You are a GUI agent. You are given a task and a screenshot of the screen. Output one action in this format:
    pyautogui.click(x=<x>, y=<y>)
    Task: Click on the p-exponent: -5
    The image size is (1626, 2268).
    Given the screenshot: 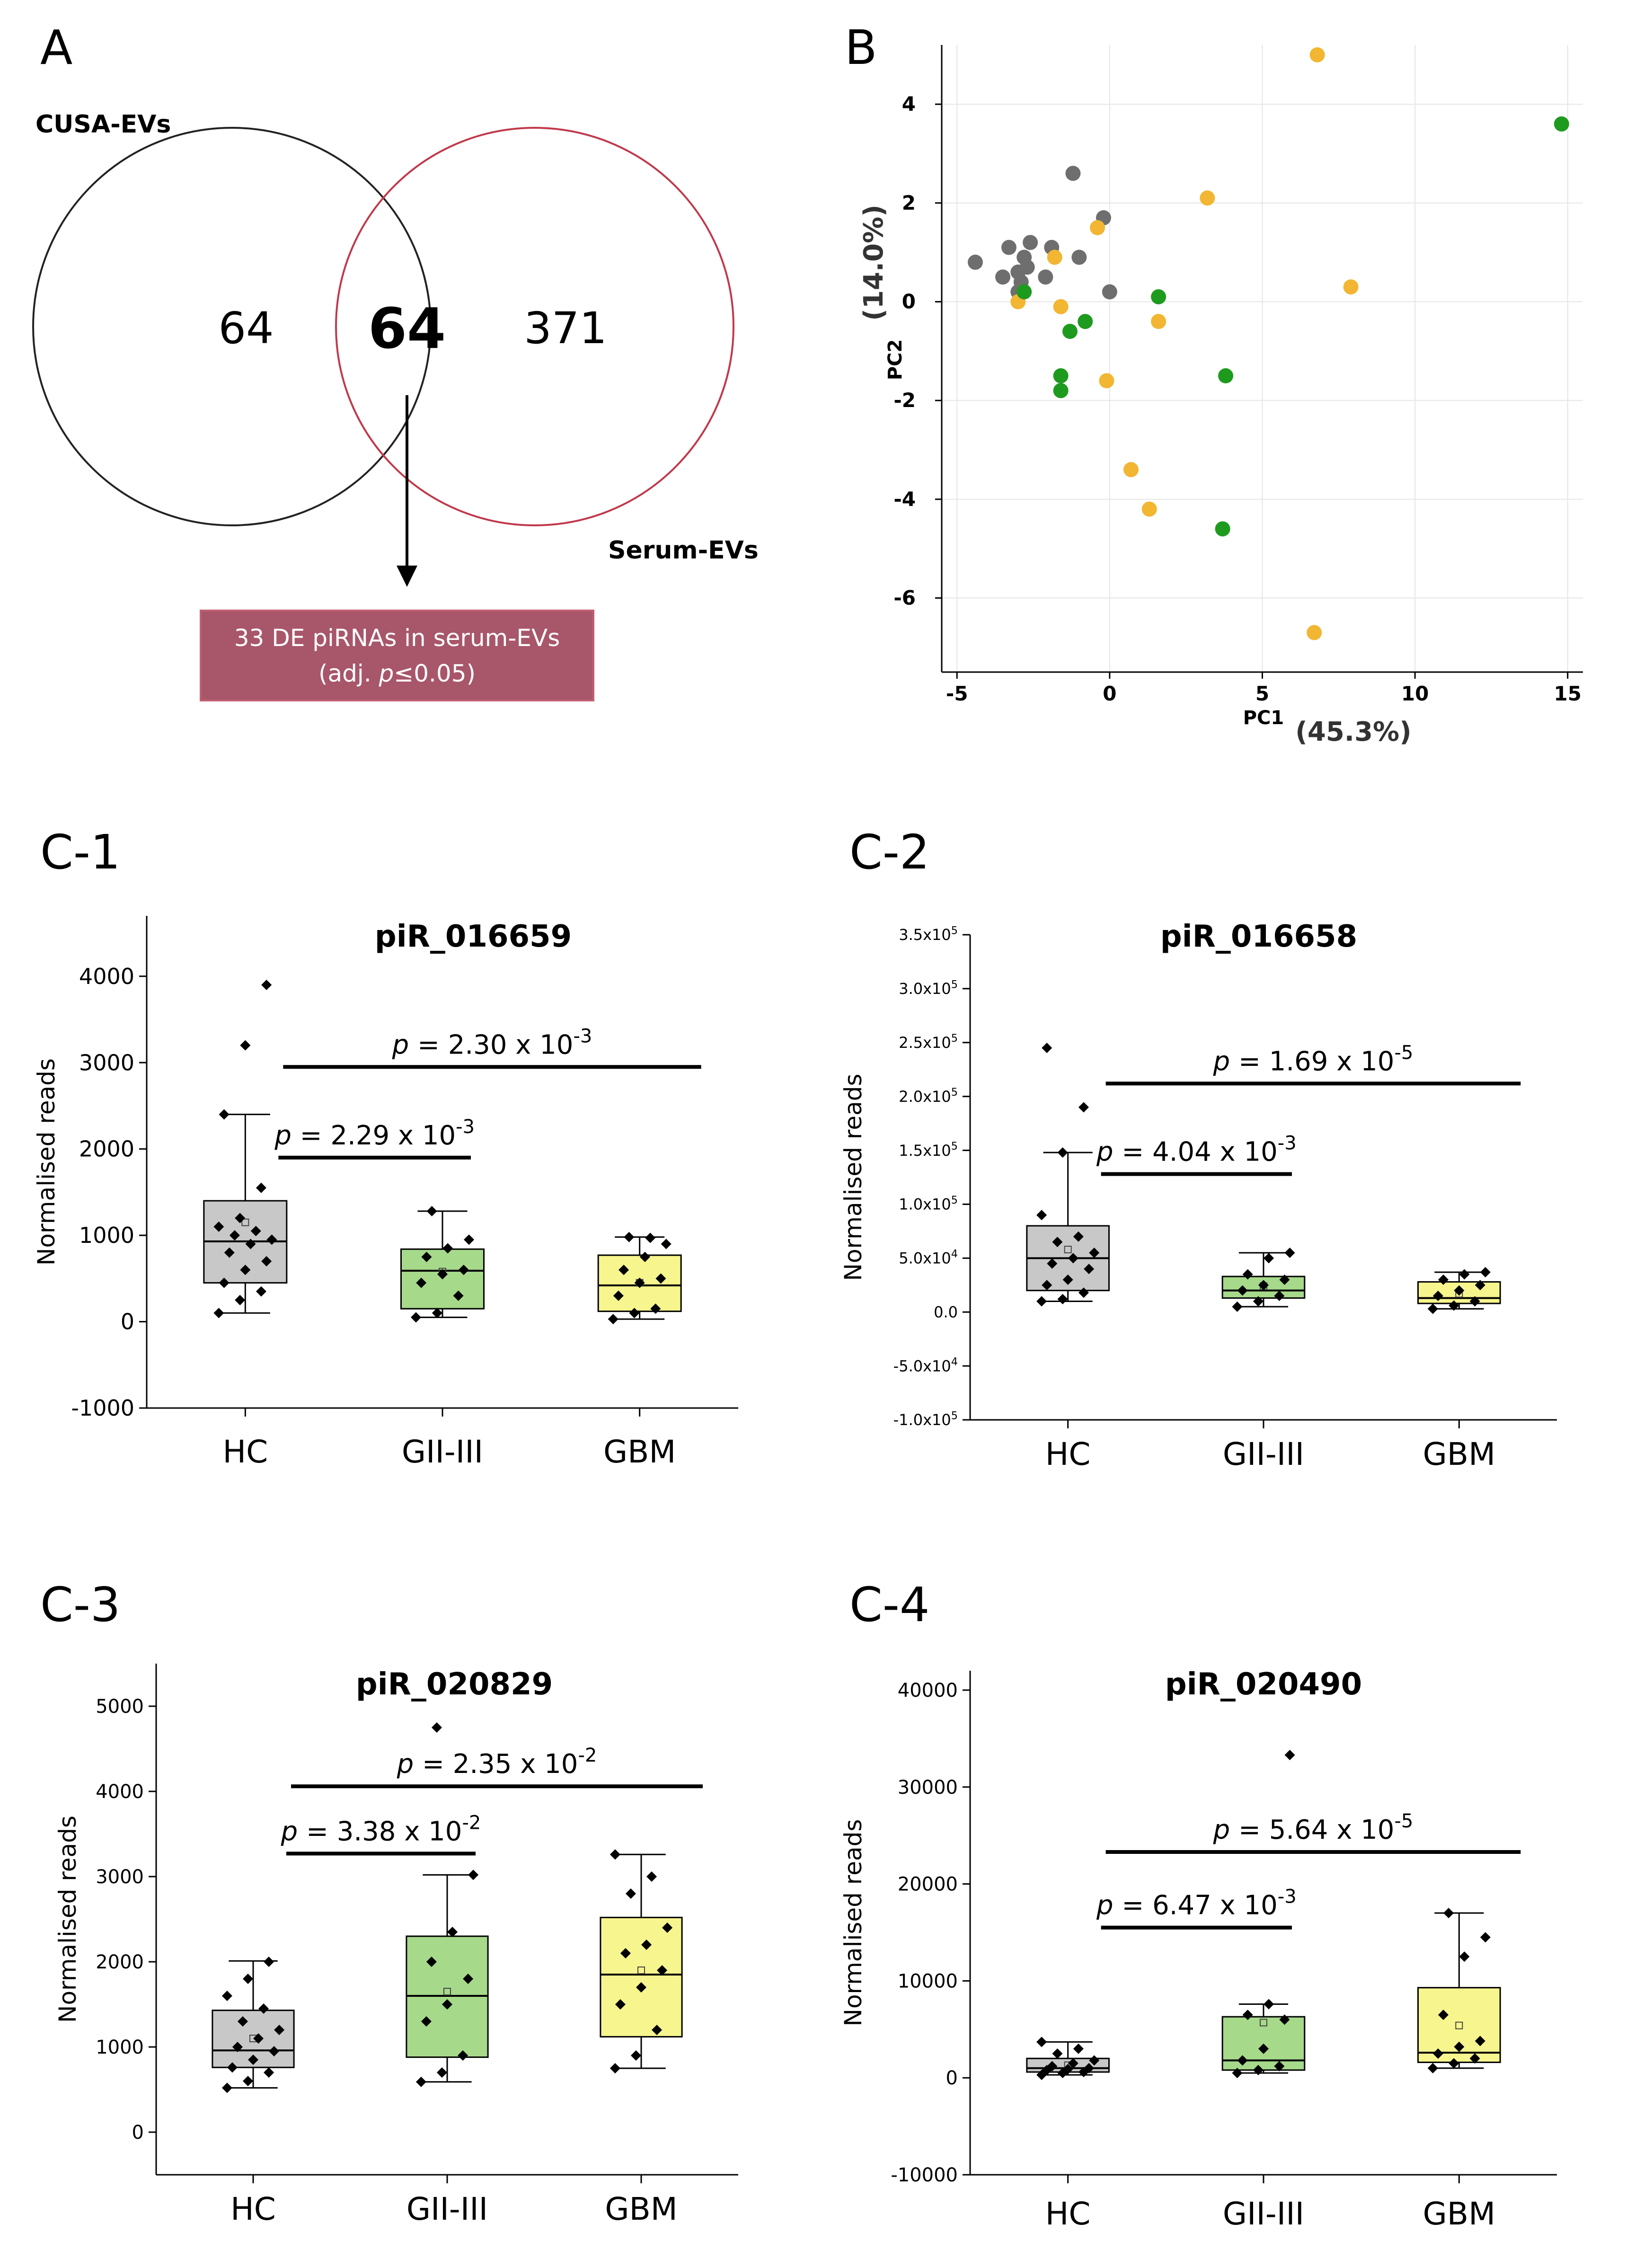 What is the action you would take?
    pyautogui.click(x=1403, y=1821)
    